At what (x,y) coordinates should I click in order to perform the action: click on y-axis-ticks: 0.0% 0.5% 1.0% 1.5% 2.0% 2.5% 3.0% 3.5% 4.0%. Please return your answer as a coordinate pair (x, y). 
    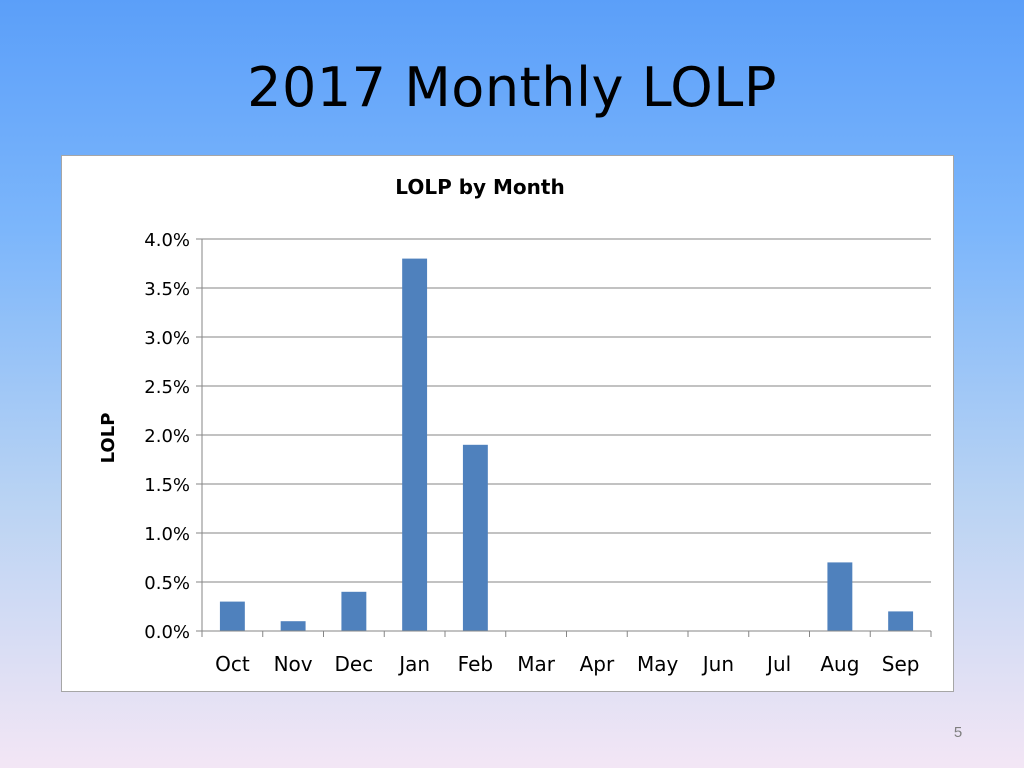
    Looking at the image, I should click on (173, 436).